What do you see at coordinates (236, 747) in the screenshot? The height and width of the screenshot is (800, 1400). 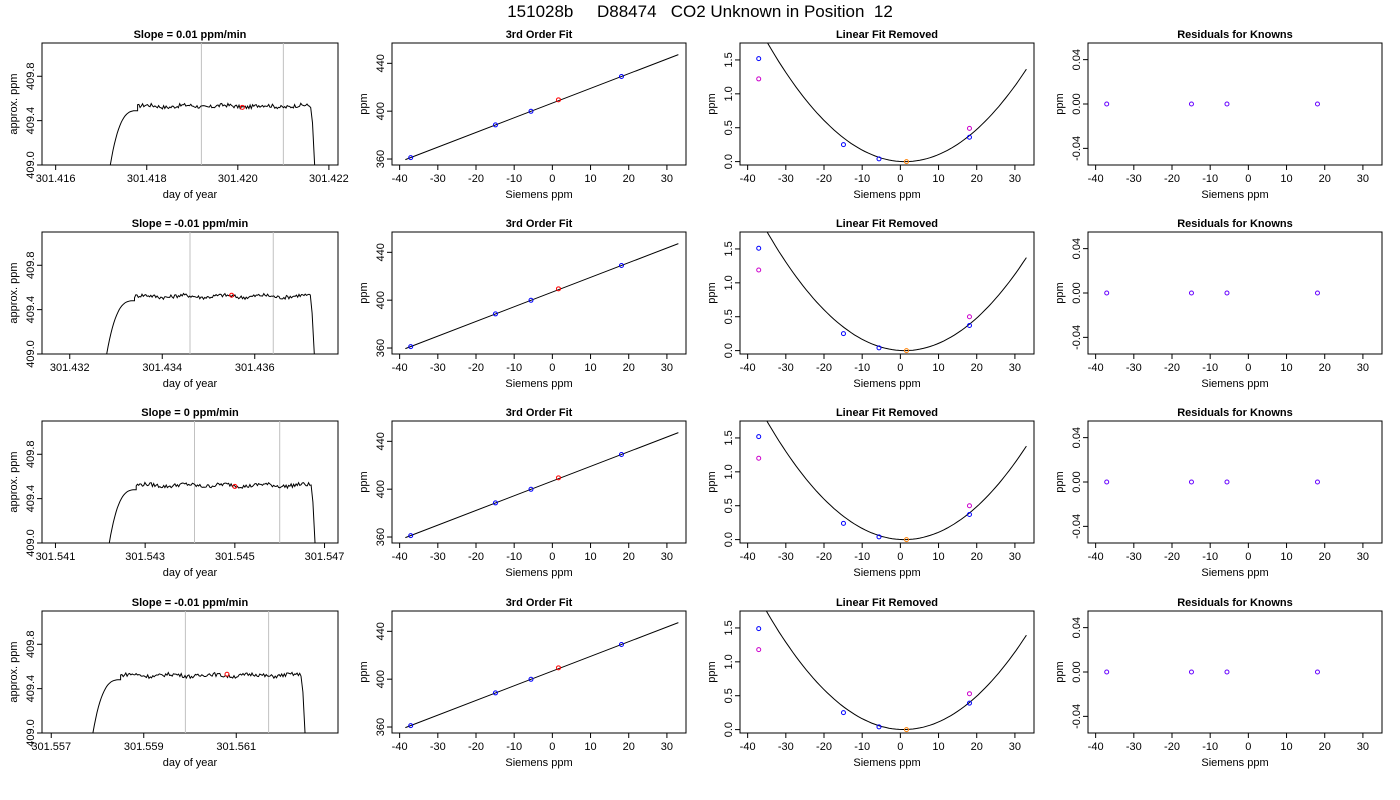 I see `x-tick-label: 301.561` at bounding box center [236, 747].